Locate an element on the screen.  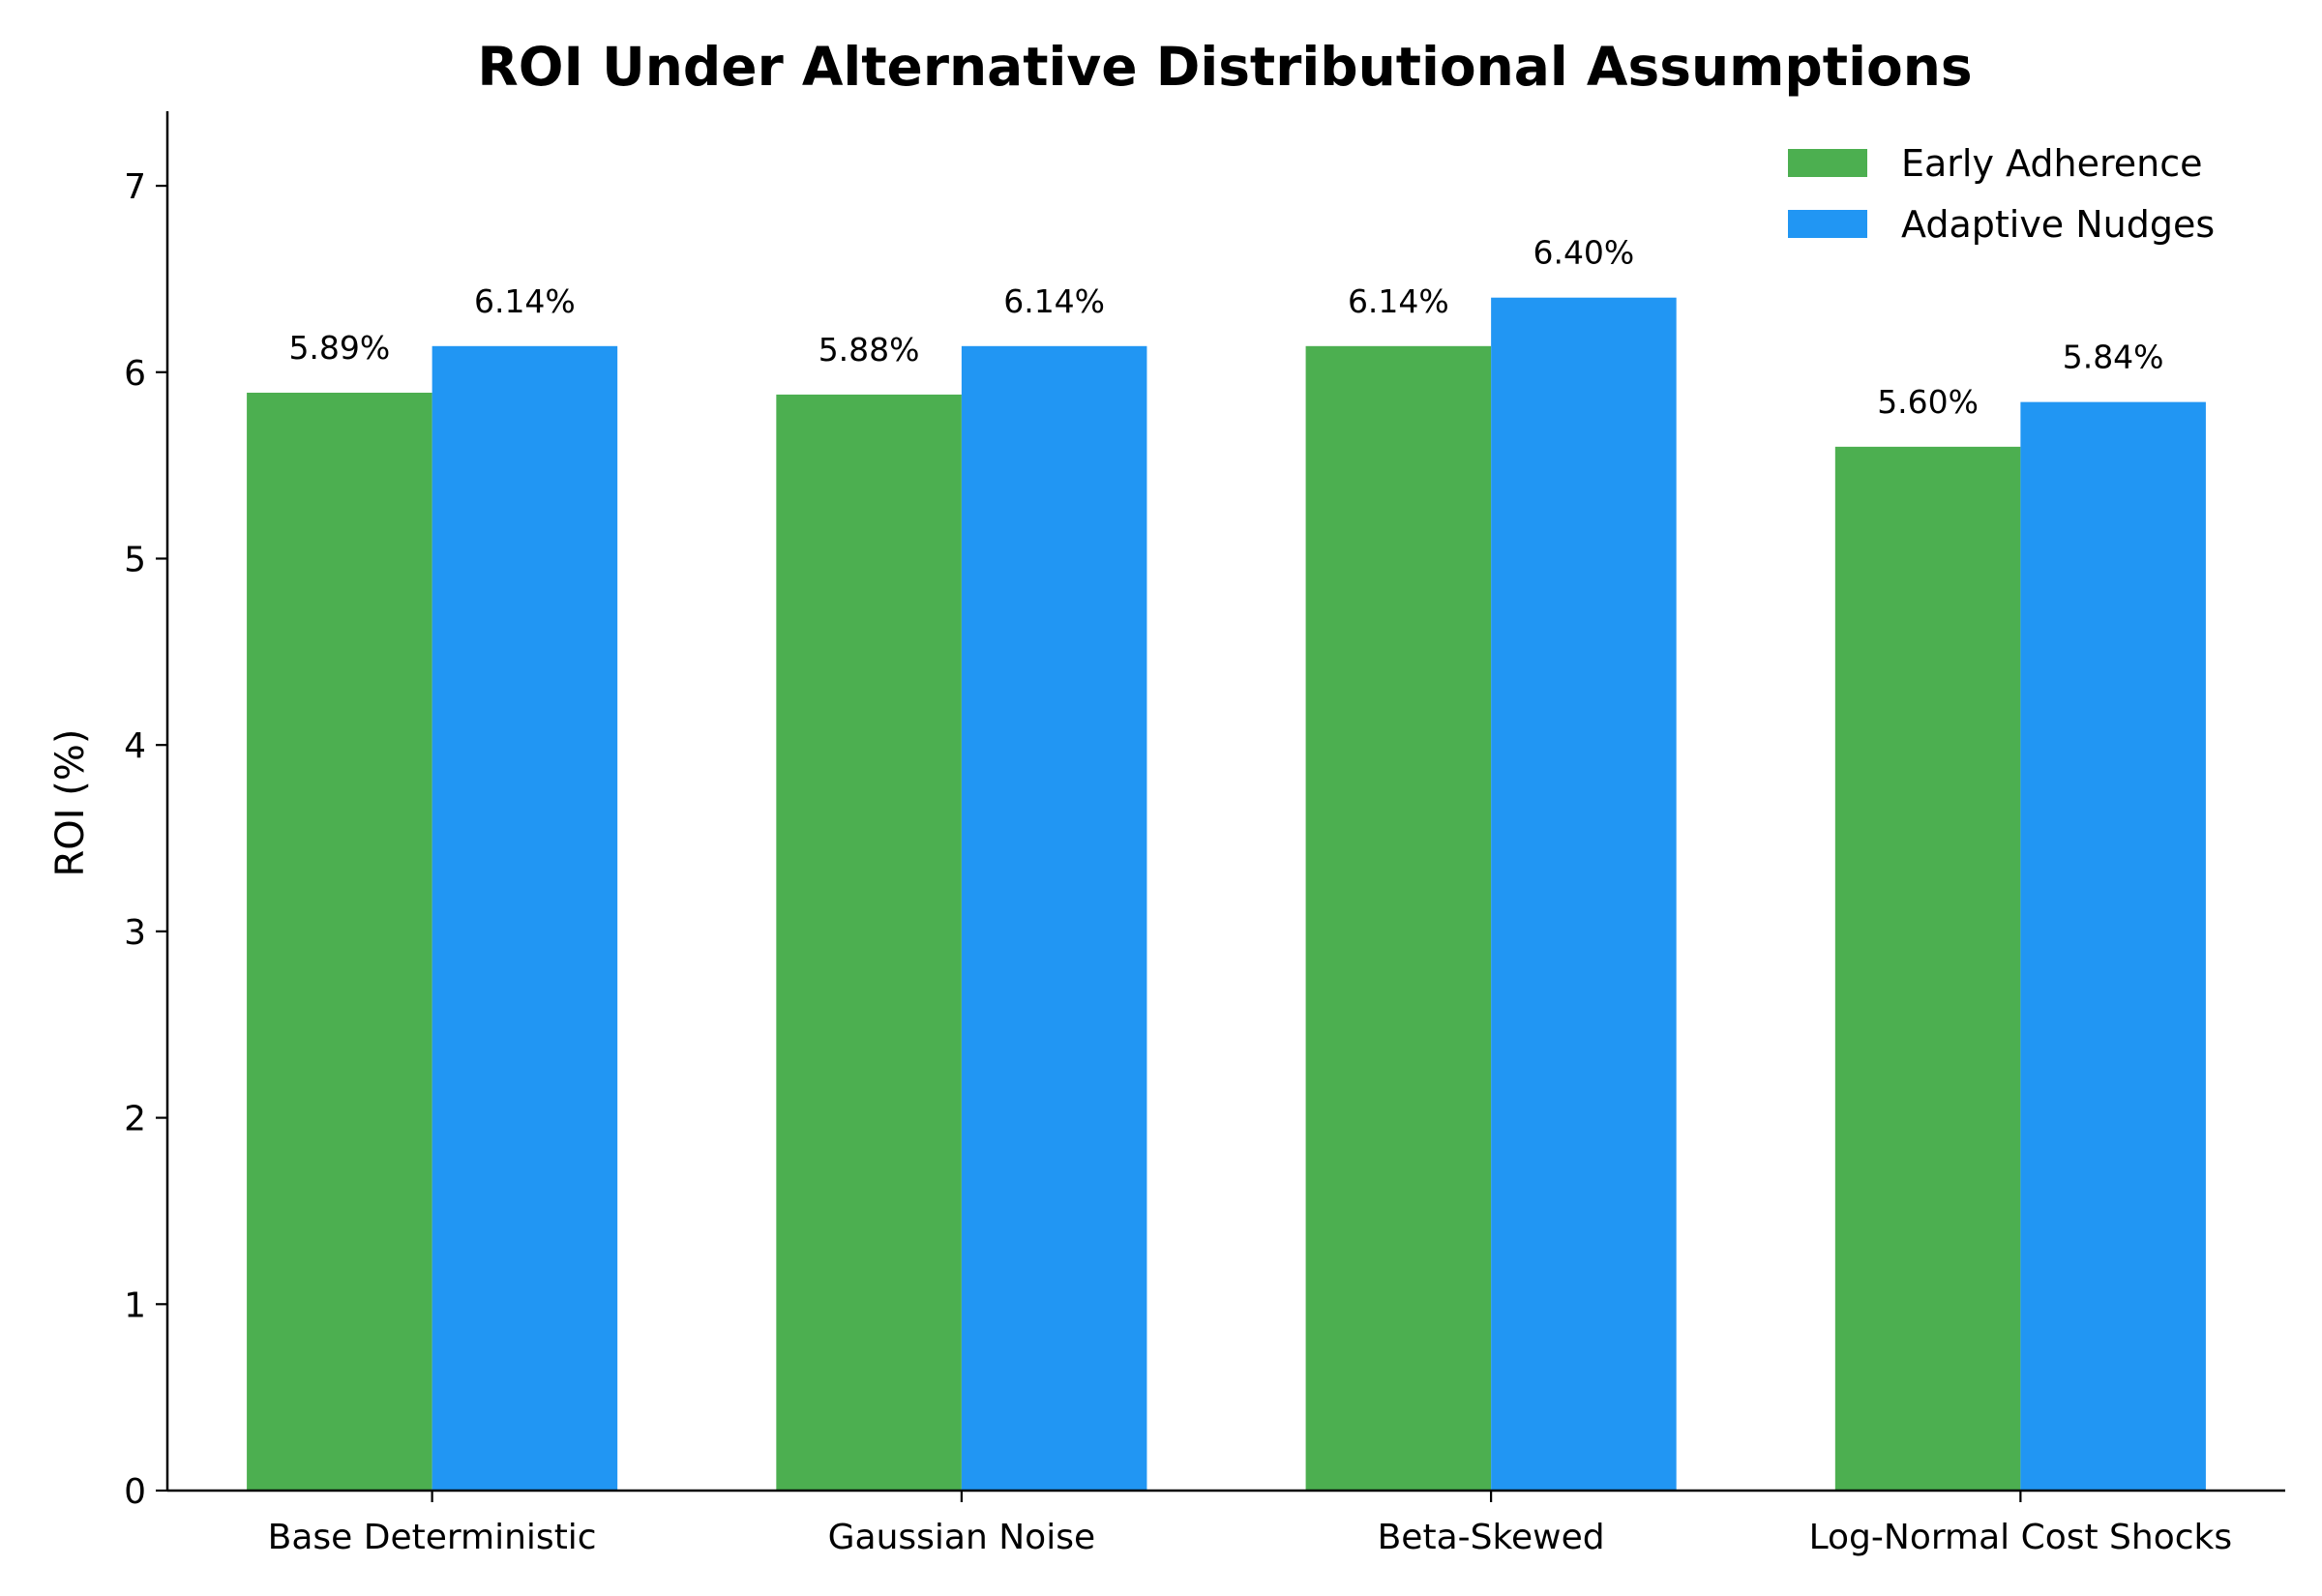
legend-label: Adaptive Nudges is located at coordinates (2058, 224).